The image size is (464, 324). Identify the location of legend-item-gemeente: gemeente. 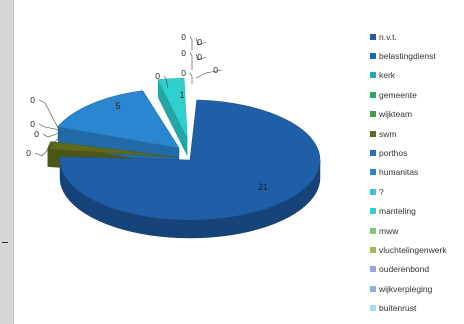
(417, 94).